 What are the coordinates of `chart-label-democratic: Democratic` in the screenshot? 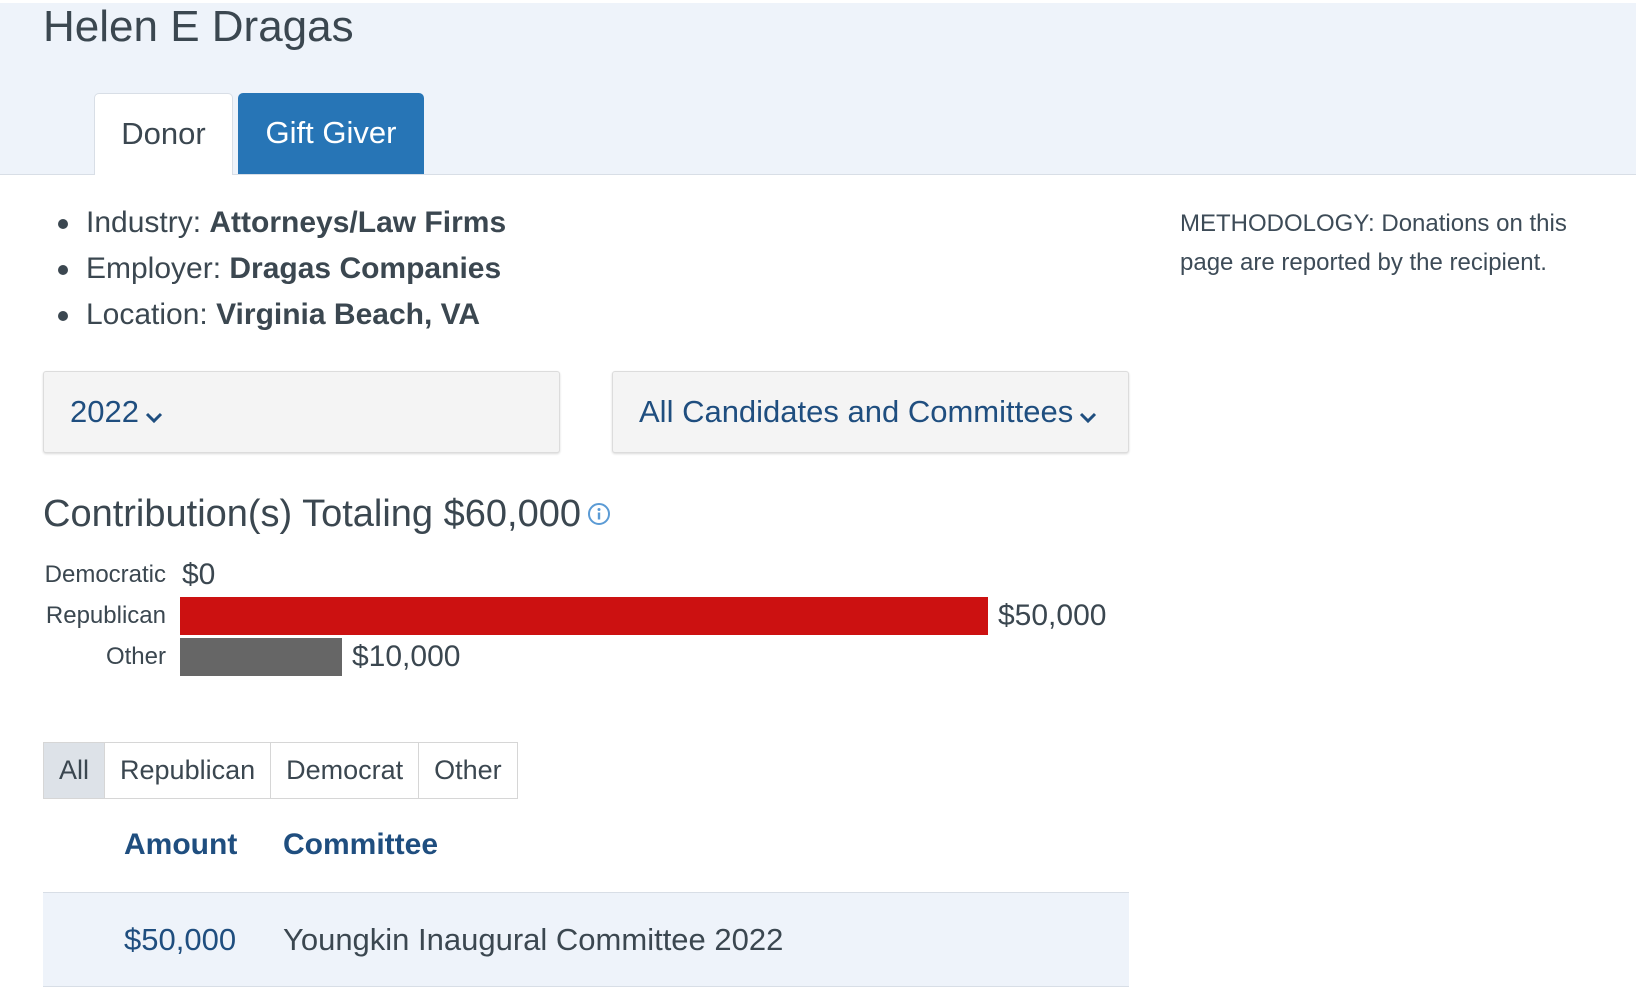 It's located at (105, 574).